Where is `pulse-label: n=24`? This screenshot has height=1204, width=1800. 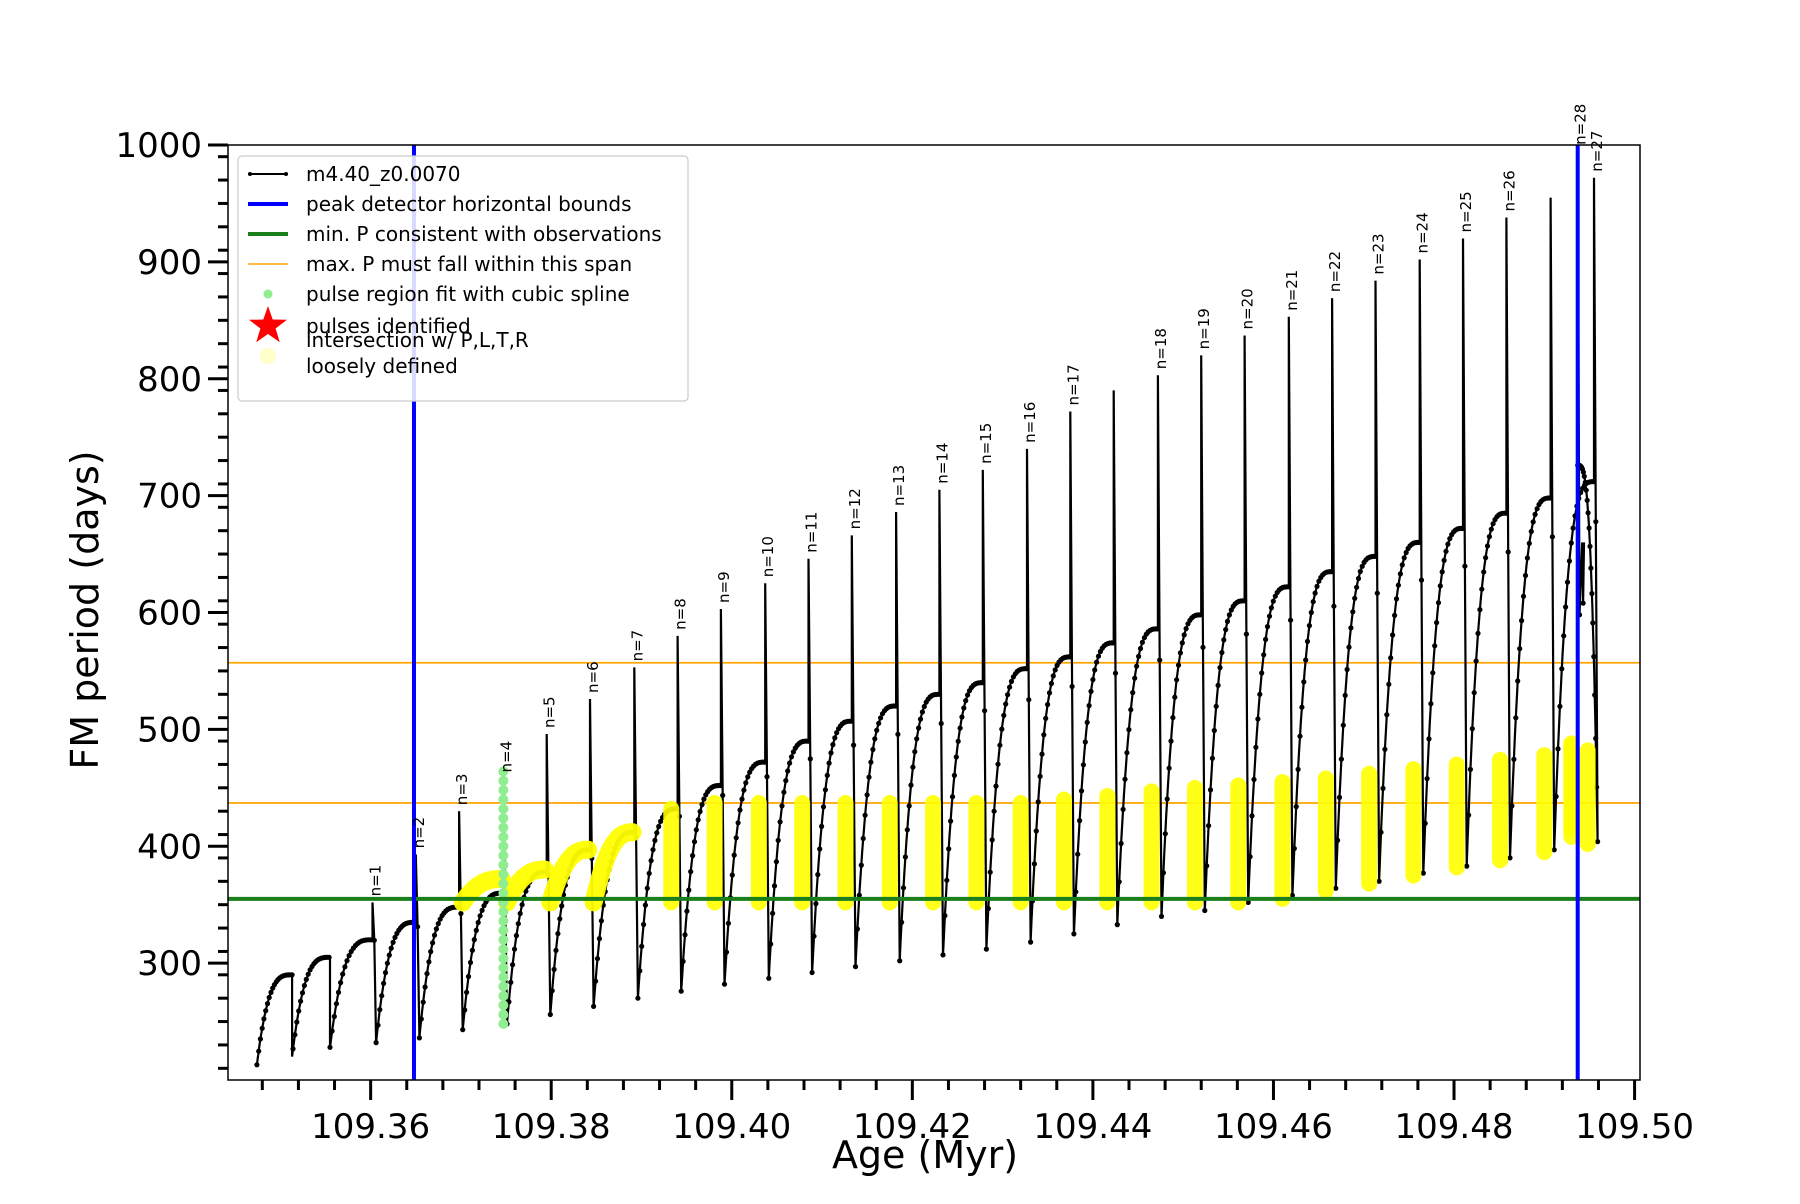 pulse-label: n=24 is located at coordinates (1423, 232).